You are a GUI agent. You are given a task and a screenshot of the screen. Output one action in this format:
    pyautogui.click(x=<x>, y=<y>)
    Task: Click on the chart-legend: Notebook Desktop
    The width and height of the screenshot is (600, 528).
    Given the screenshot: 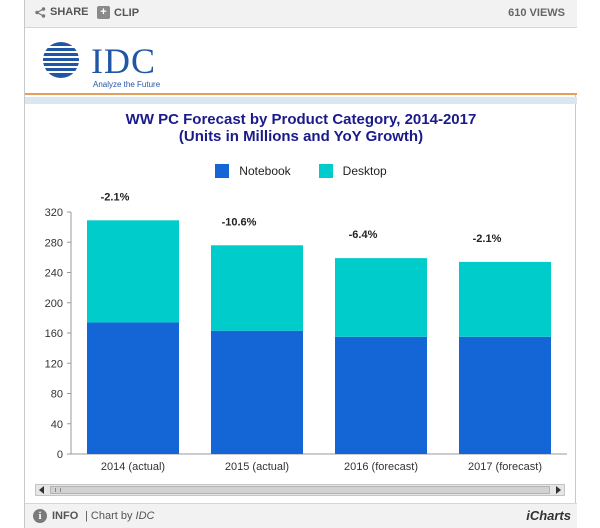 What is the action you would take?
    pyautogui.click(x=301, y=171)
    